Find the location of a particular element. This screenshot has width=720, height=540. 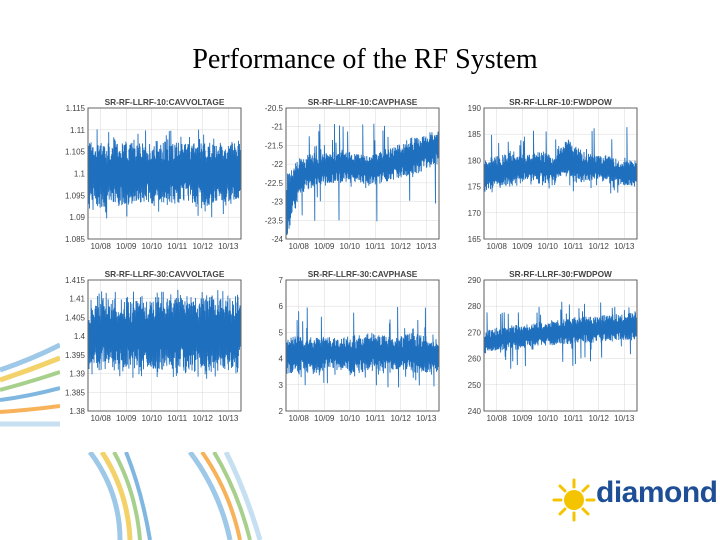

y-tick-label: 2 is located at coordinates (281, 411).